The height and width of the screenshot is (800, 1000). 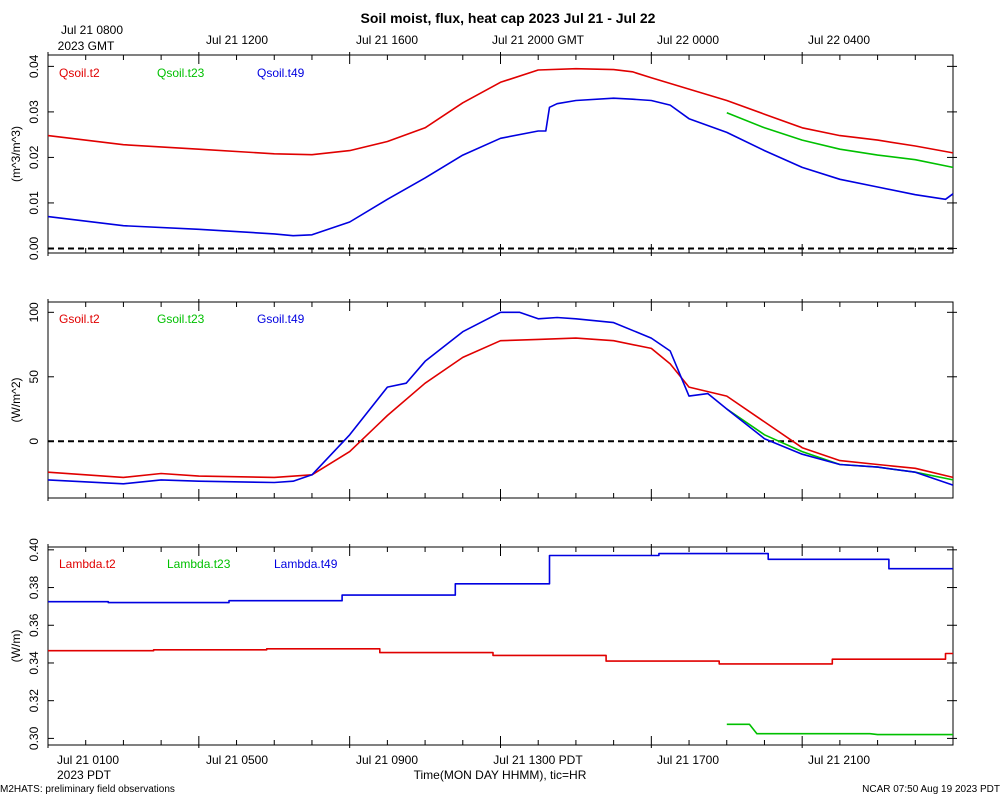 What do you see at coordinates (34, 377) in the screenshot?
I see `y-tick-label: 50` at bounding box center [34, 377].